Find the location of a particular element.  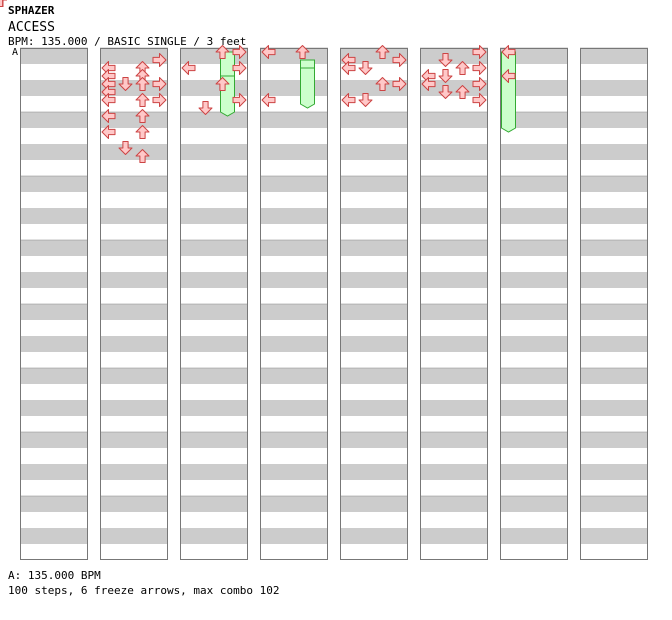

bpm-marker: A is located at coordinates (15, 52).